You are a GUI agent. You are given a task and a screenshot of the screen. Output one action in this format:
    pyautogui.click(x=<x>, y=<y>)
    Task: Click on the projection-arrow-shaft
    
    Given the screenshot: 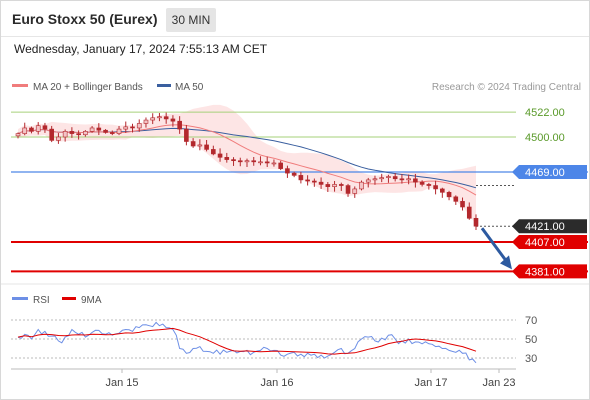 What is the action you would take?
    pyautogui.click(x=495, y=246)
    